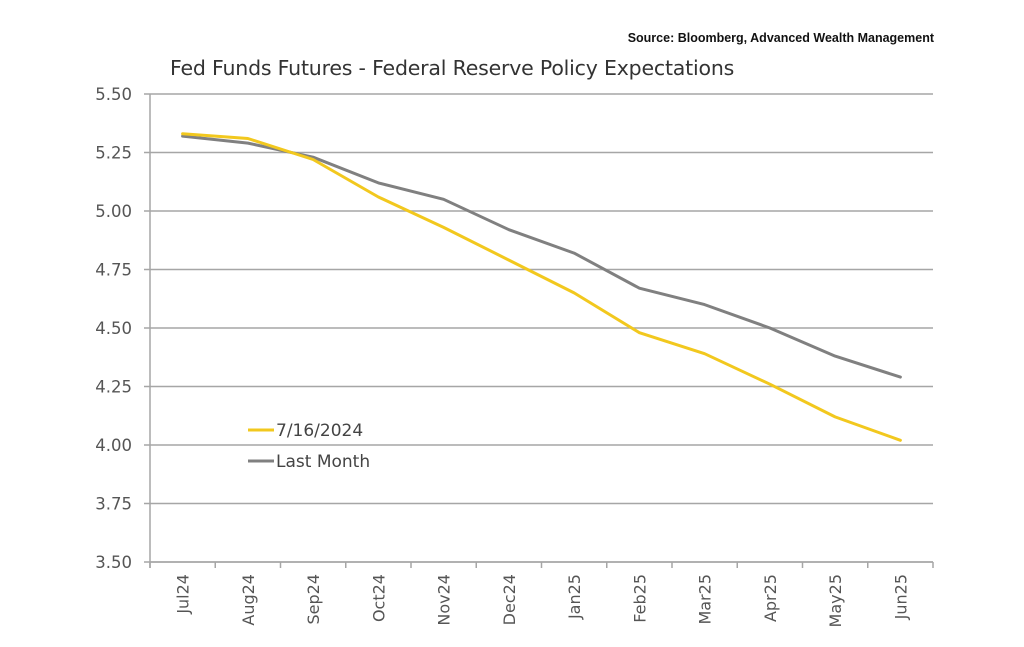 The height and width of the screenshot is (647, 1024). Describe the element at coordinates (313, 599) in the screenshot. I see `x-tick-label: Sep24` at that location.